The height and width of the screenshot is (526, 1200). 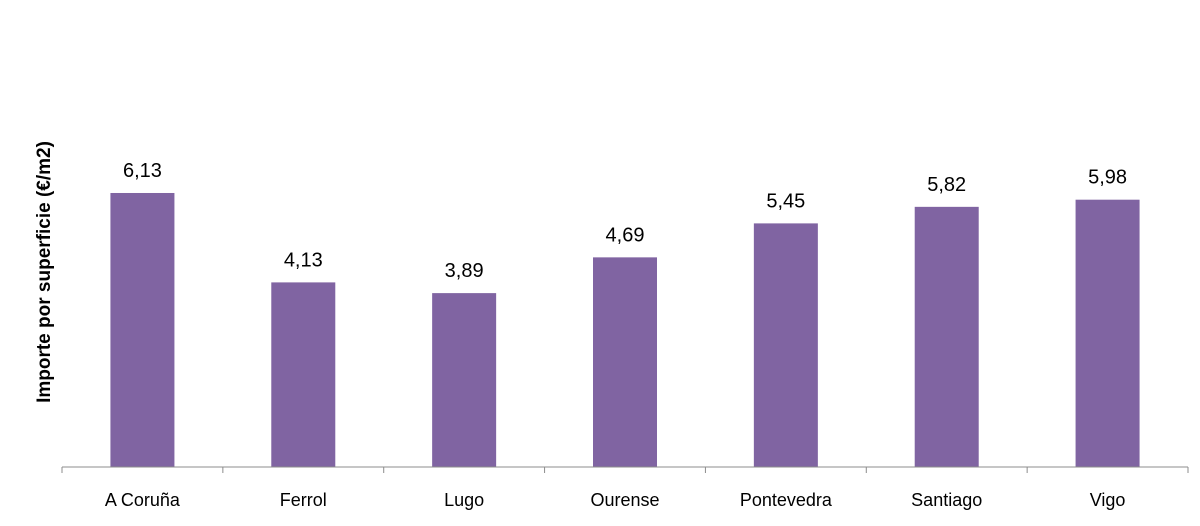 I want to click on bar-value-label: 5,45, so click(x=785, y=201).